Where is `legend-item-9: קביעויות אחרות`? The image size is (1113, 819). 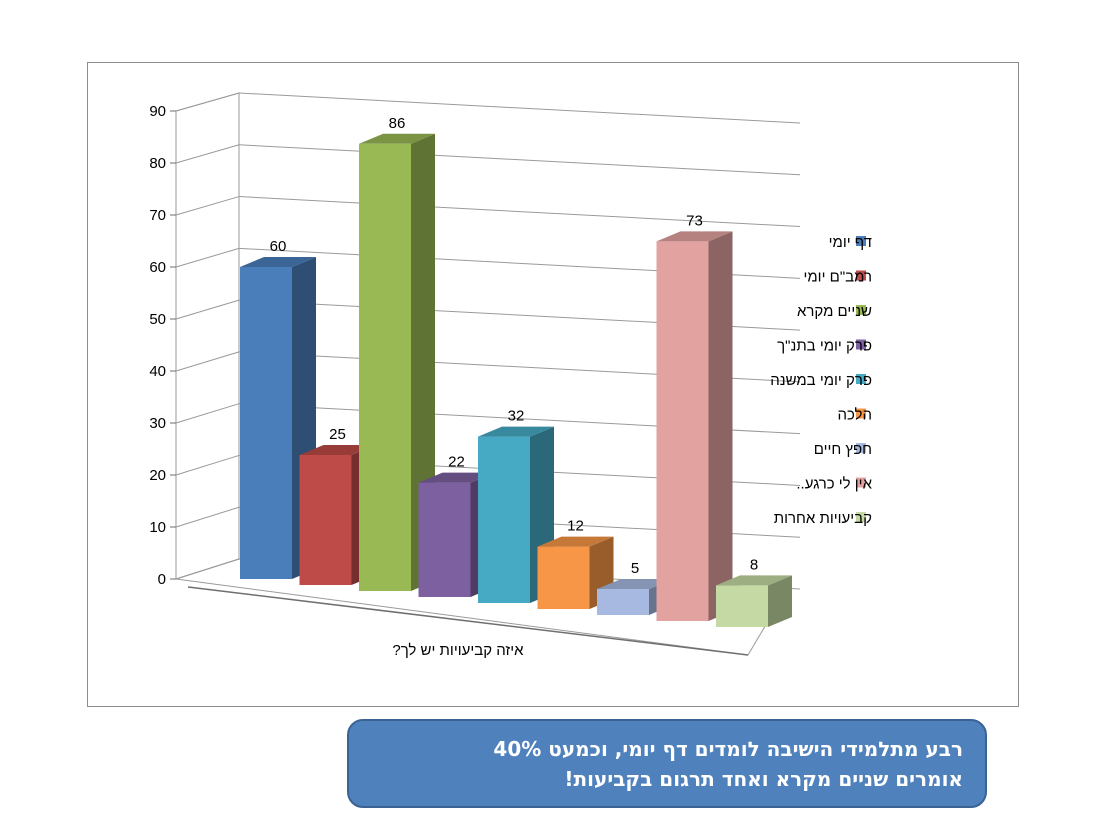
legend-item-9: קביעויות אחרות is located at coordinates (823, 518).